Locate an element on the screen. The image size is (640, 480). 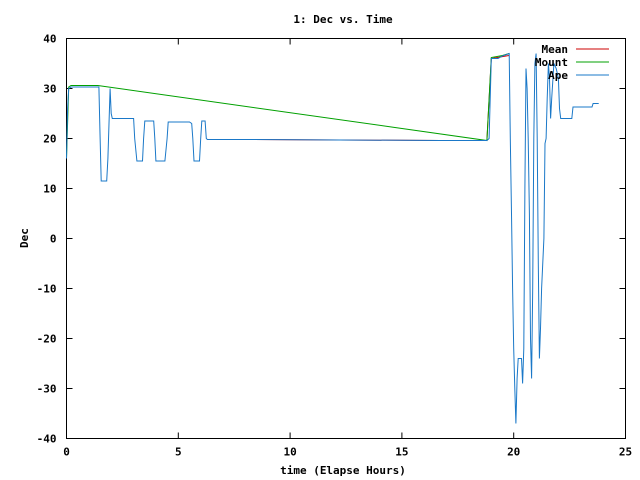
legend-label: Mount is located at coordinates (551, 62).